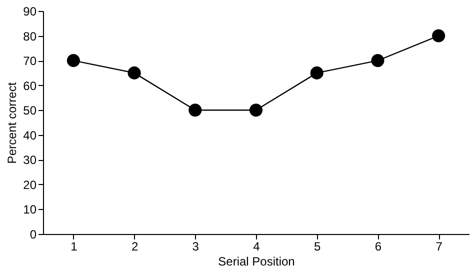  Describe the element at coordinates (30, 209) in the screenshot. I see `y-tick-label: 10` at that location.